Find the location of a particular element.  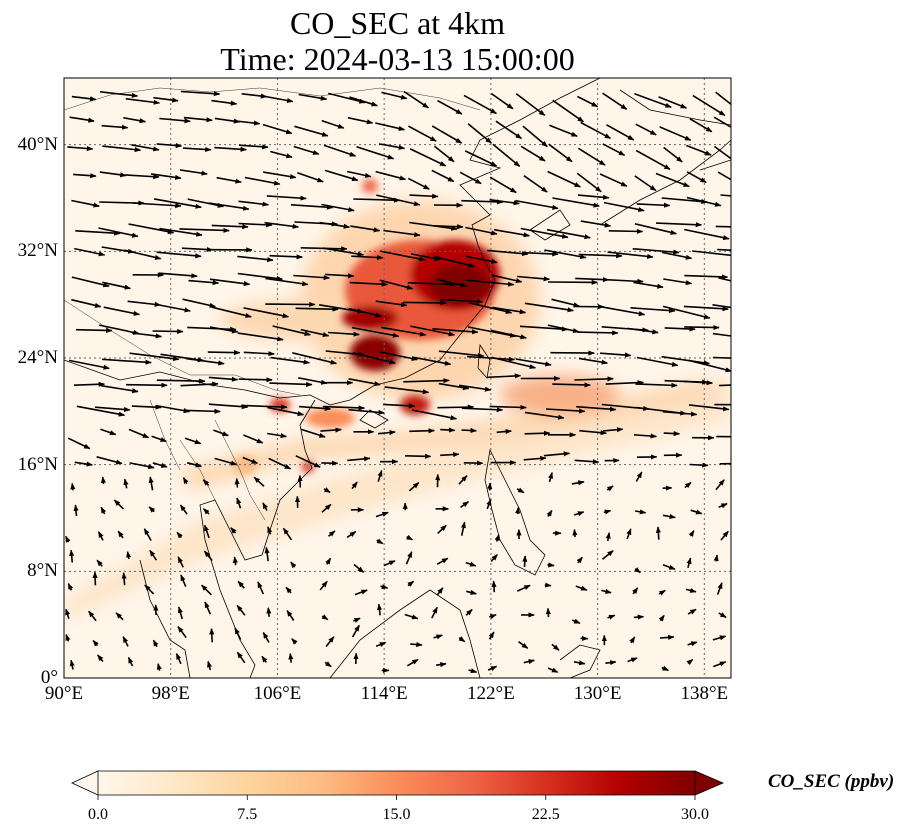

lon-tick-label: 106°E is located at coordinates (277, 693).